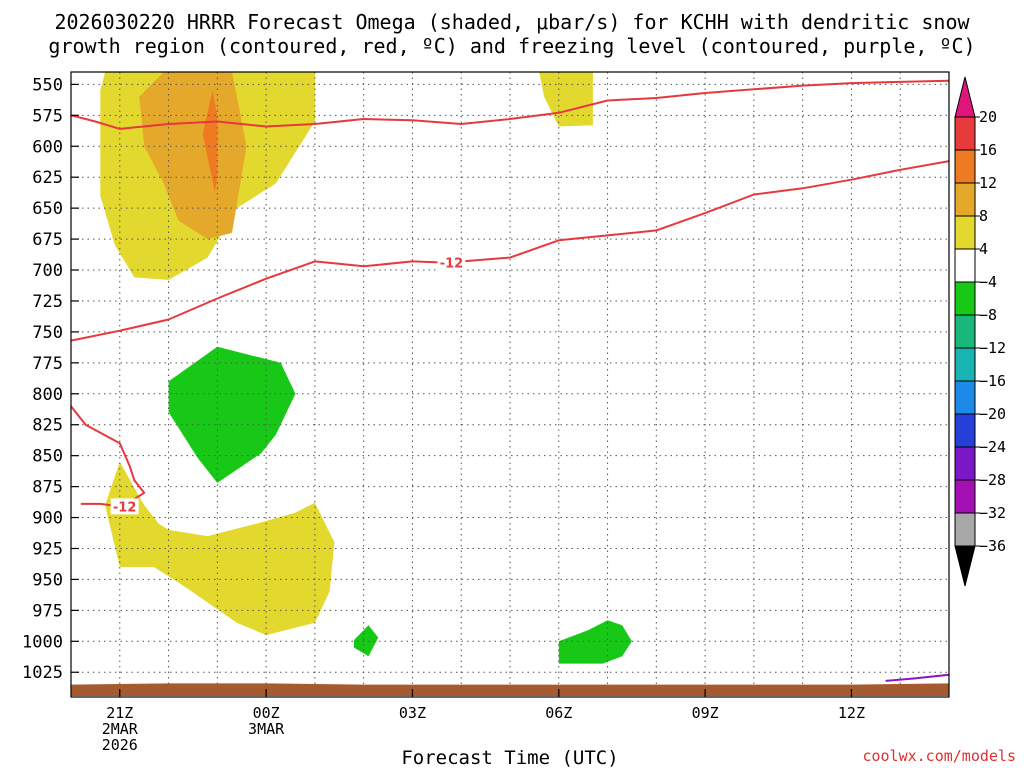  Describe the element at coordinates (988, 150) in the screenshot. I see `colorbar-label-1: 16` at that location.